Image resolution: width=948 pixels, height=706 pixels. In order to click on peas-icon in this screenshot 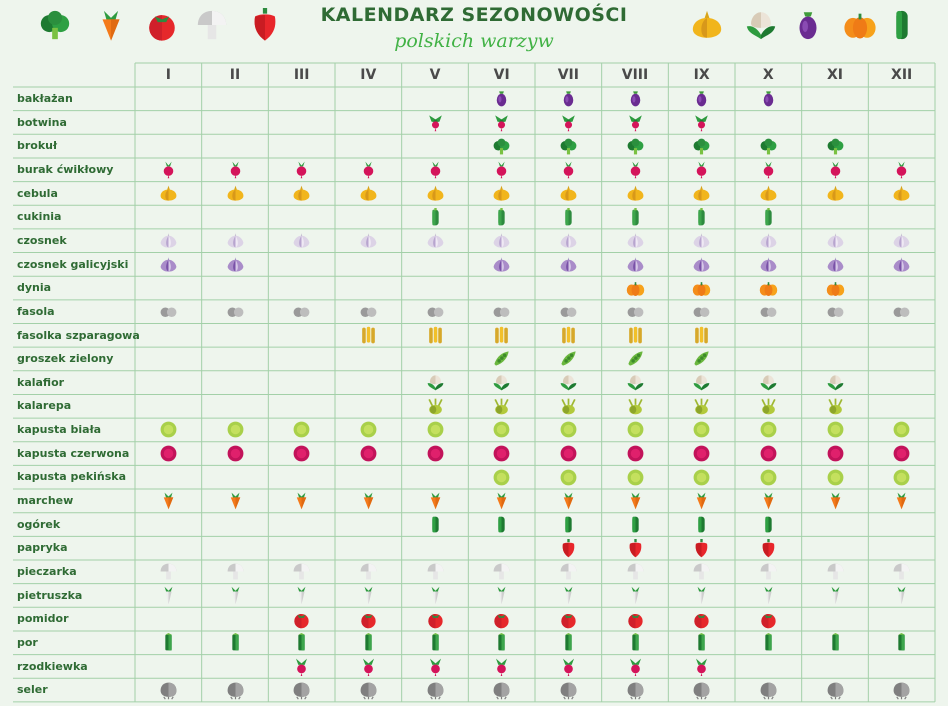, I will do `click(568, 360)`.